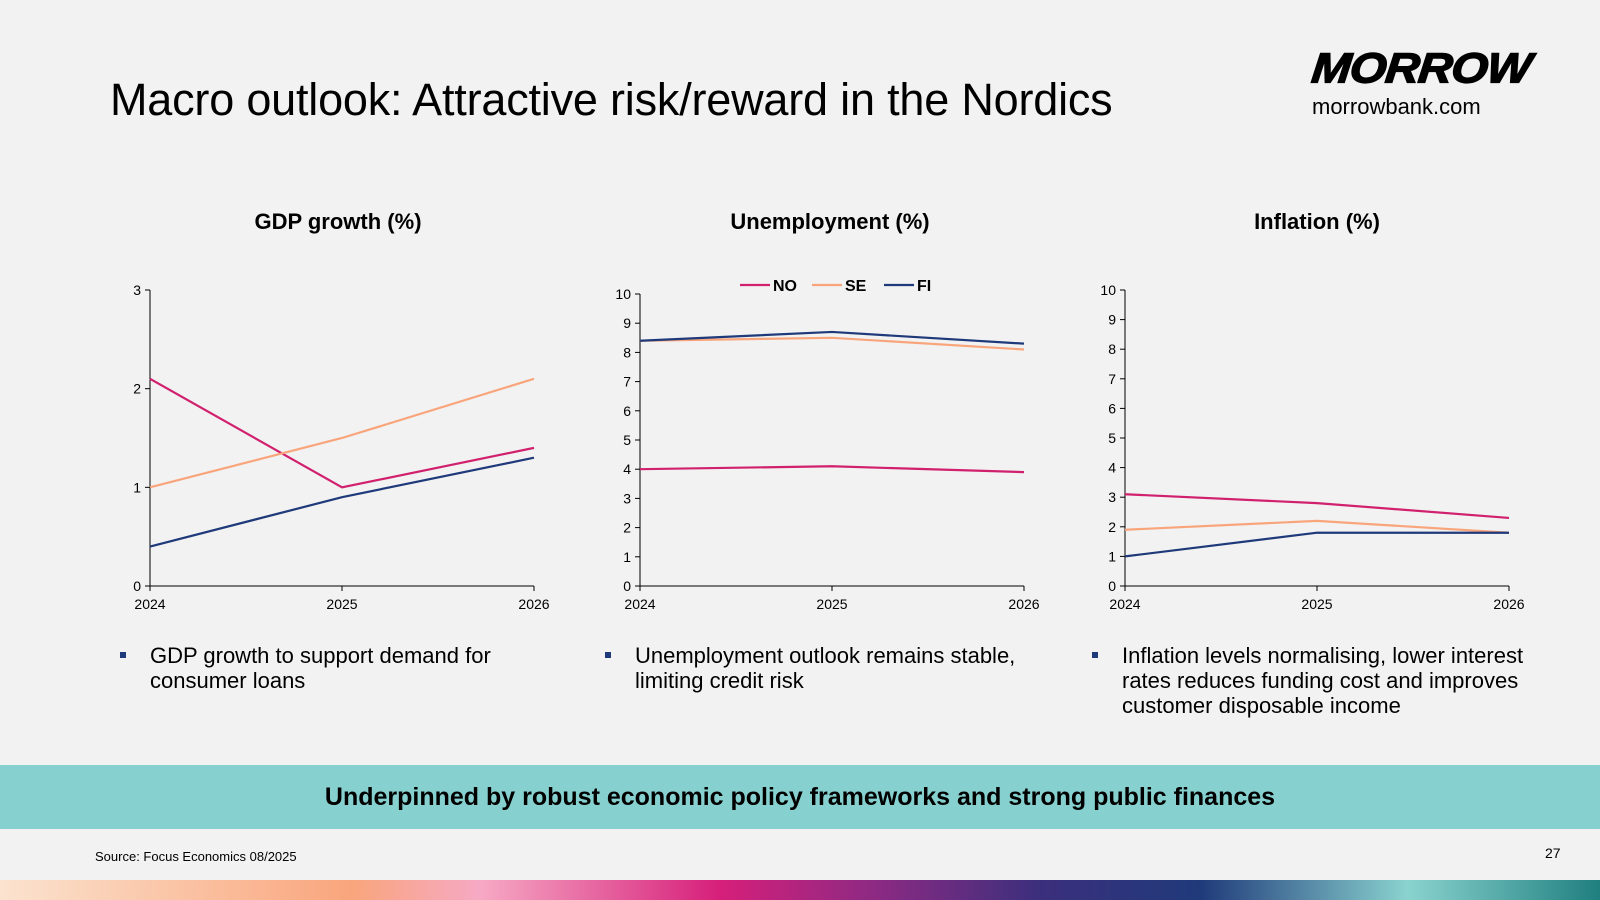 The image size is (1600, 900). I want to click on page-number: 27, so click(1553, 853).